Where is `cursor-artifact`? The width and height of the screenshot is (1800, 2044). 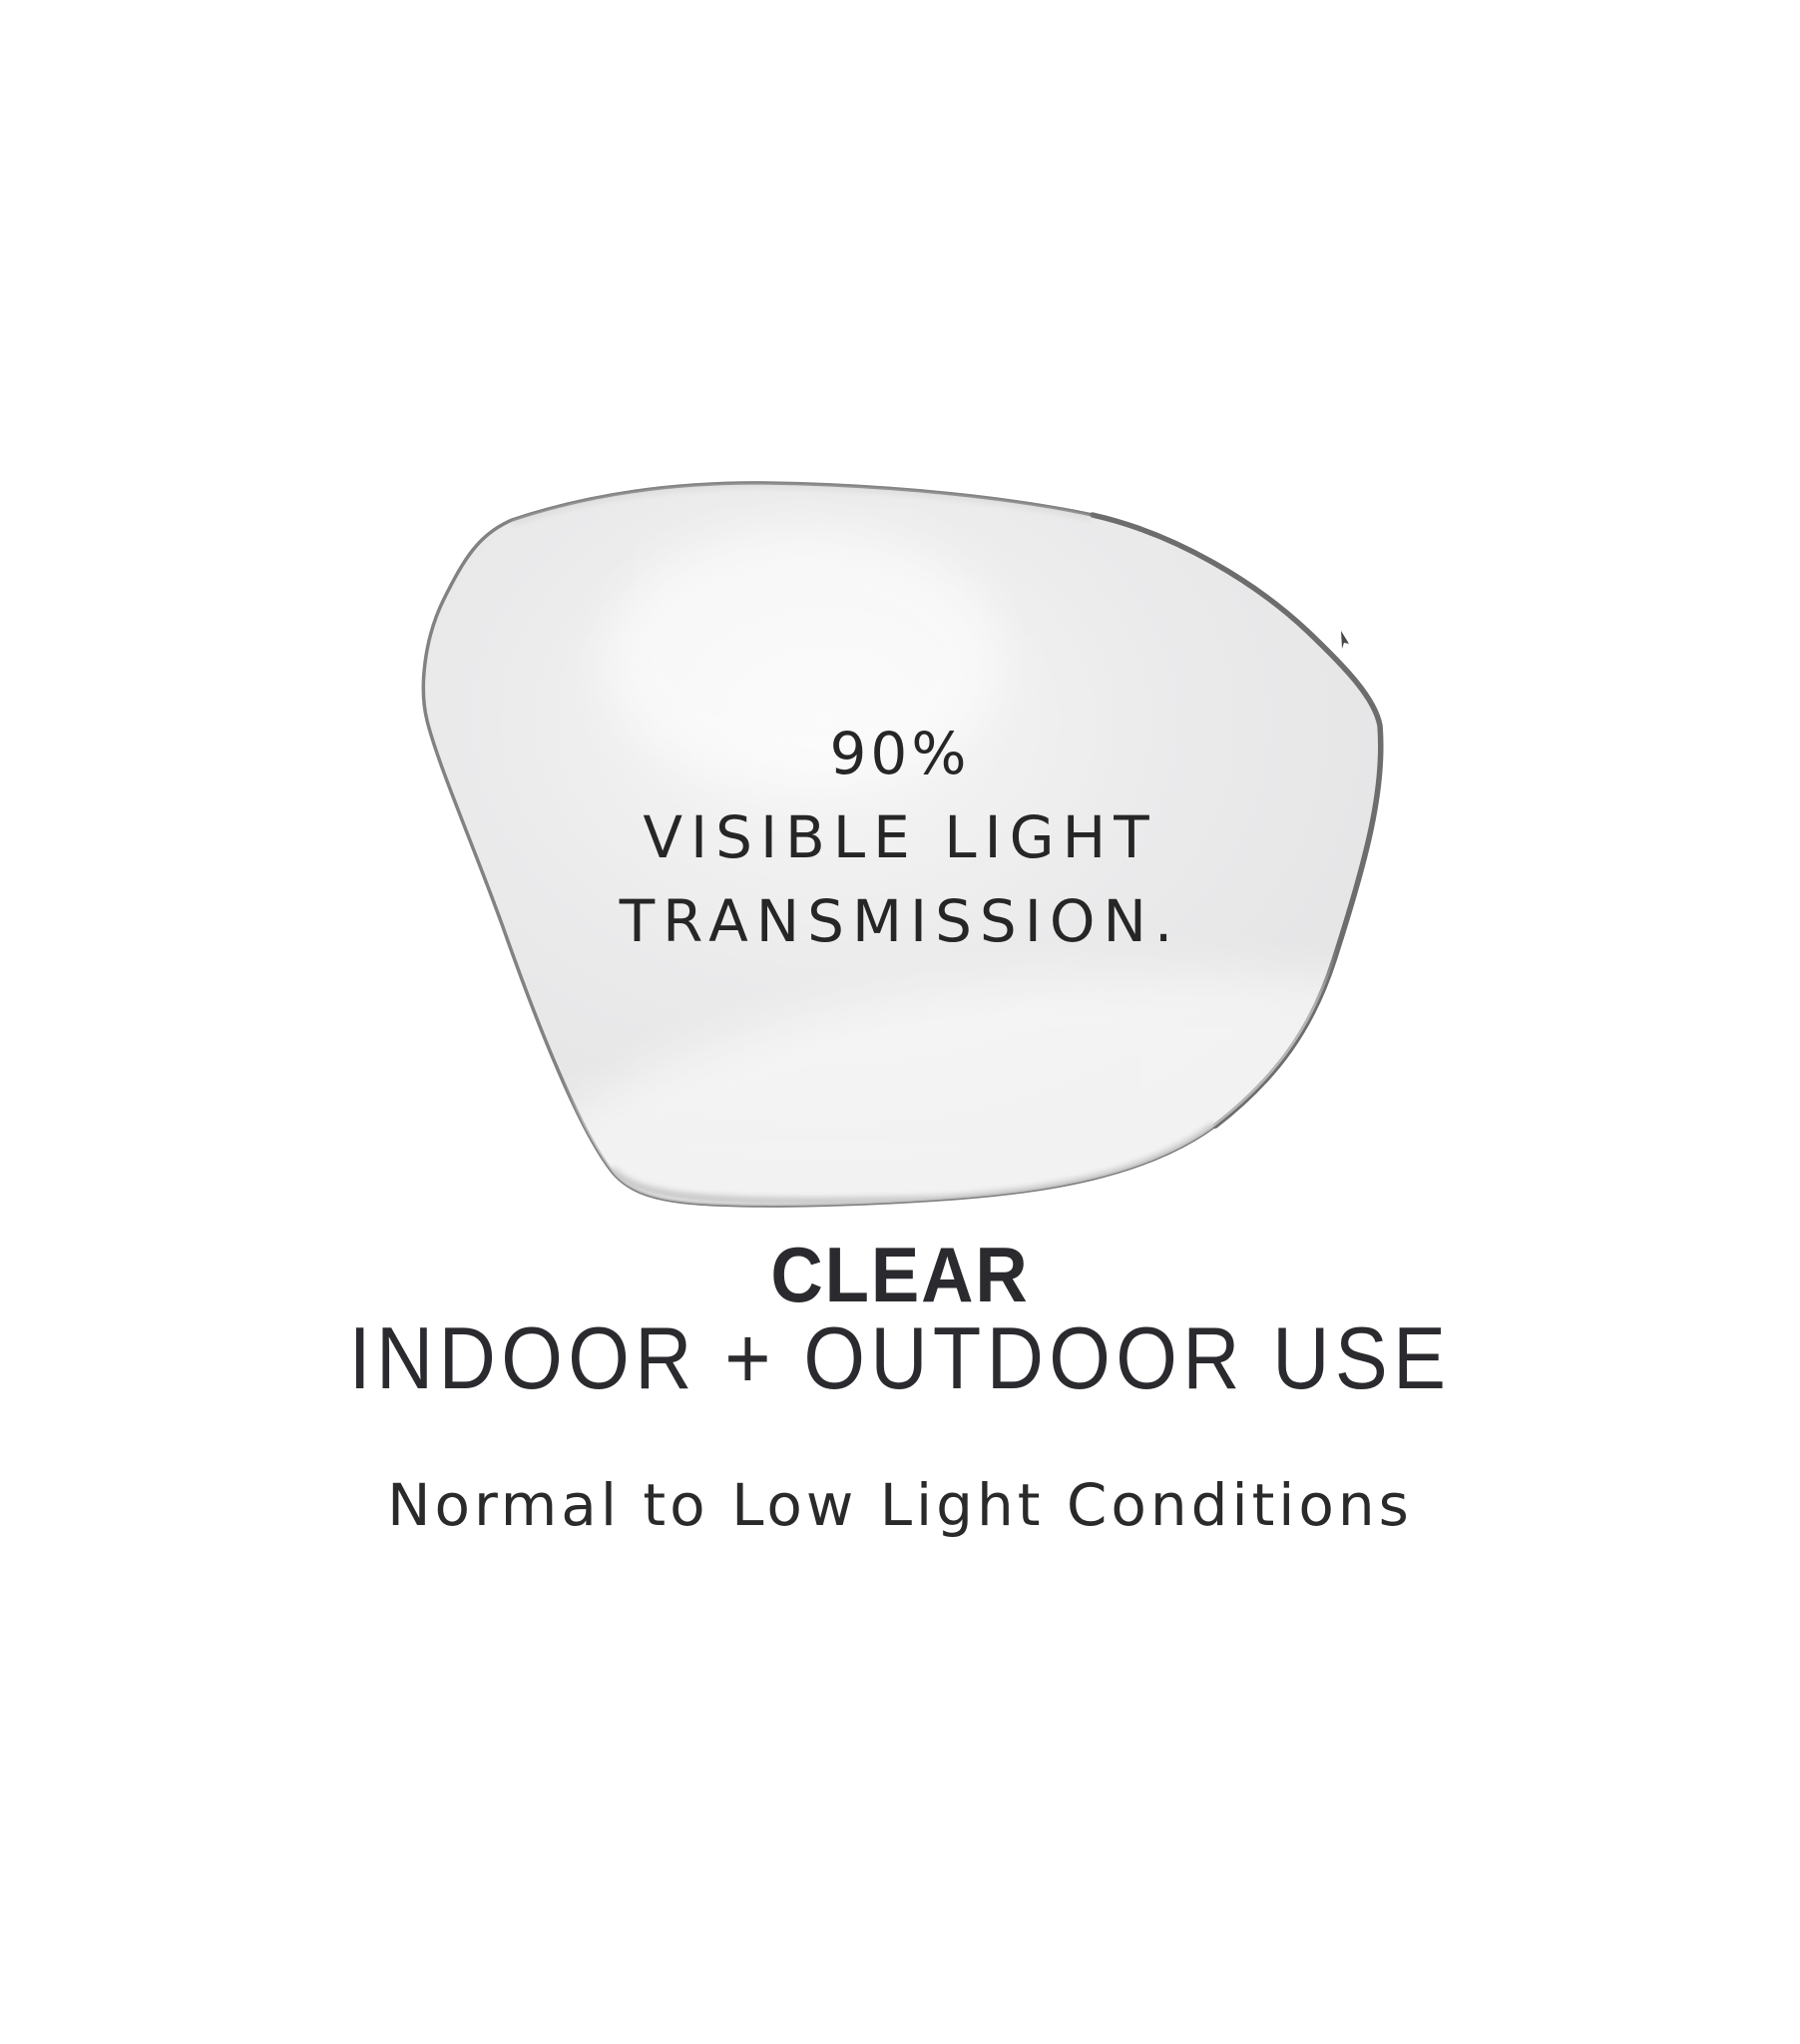
cursor-artifact is located at coordinates (1345, 640).